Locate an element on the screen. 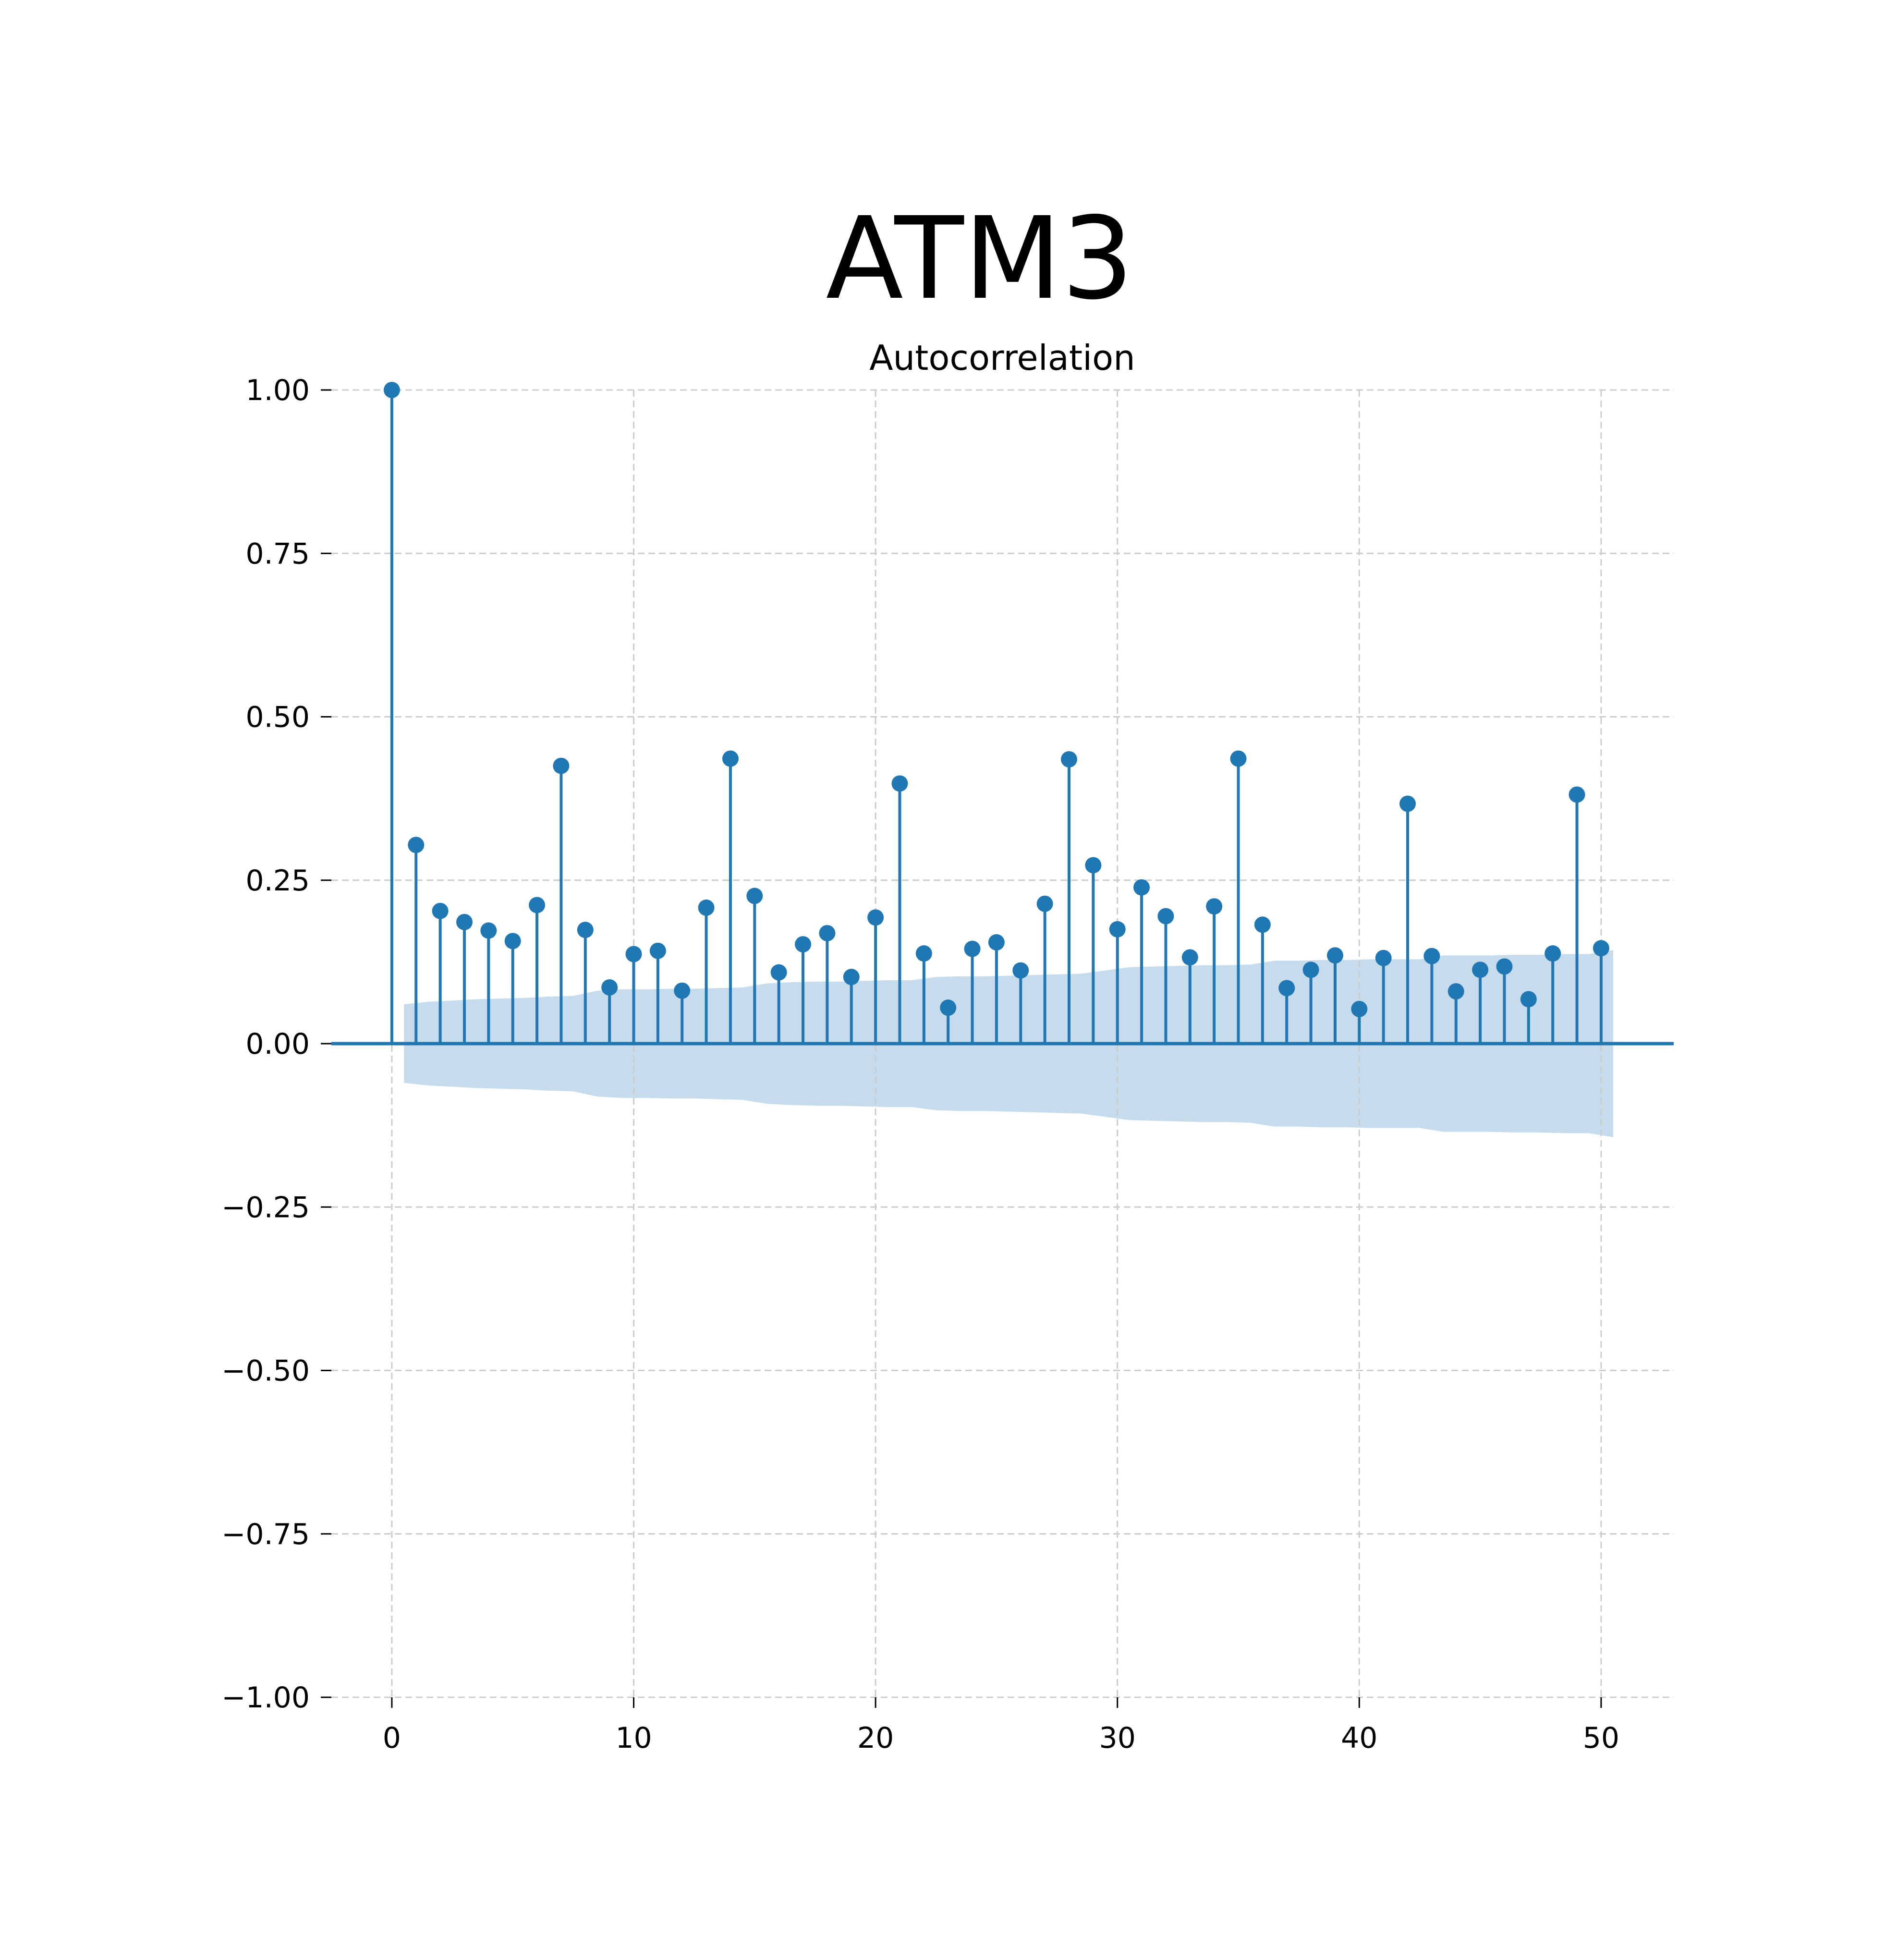 The image size is (1885, 1960). x-axis: 0 10 20 30 40 50 is located at coordinates (1001, 1726).